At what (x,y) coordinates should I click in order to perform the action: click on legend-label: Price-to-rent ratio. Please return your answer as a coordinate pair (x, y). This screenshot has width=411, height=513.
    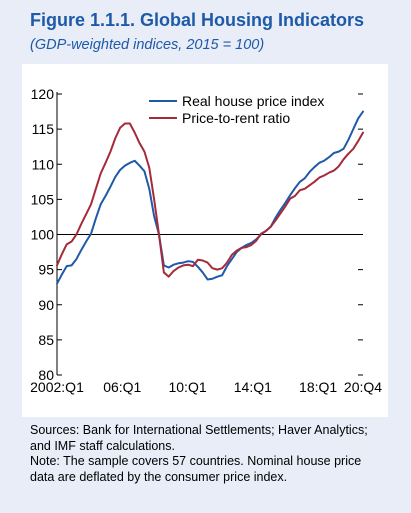
    Looking at the image, I should click on (236, 118).